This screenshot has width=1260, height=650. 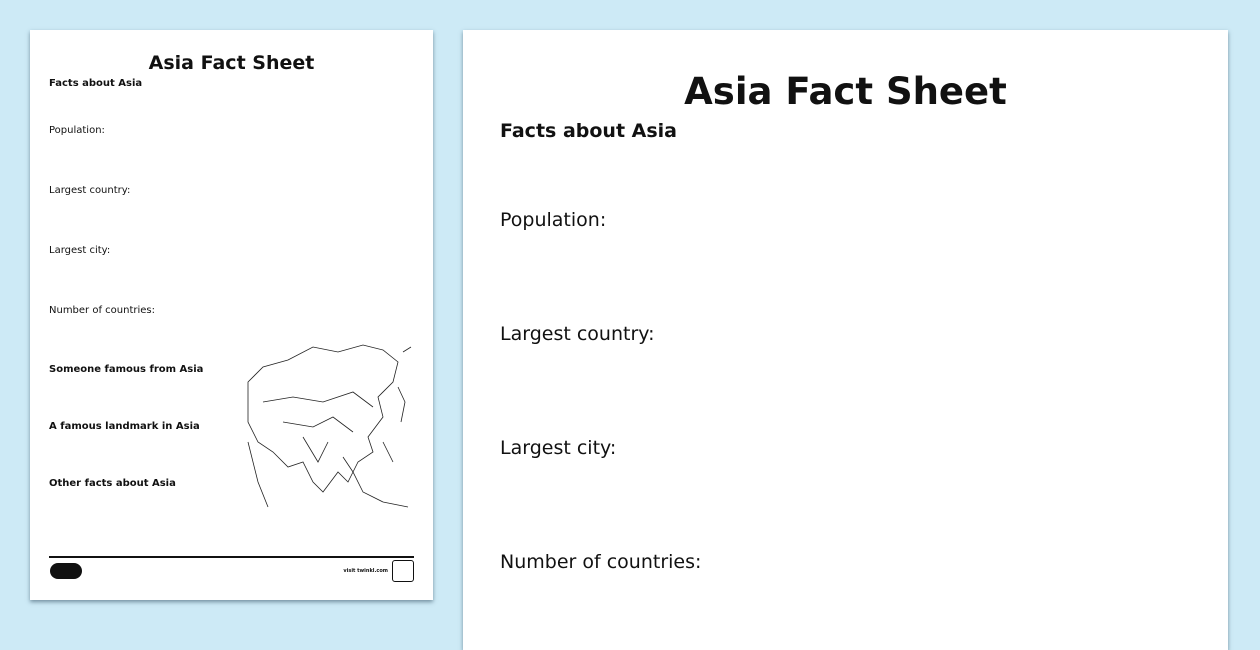 What do you see at coordinates (601, 562) in the screenshot?
I see `main-field-number-of-countries: Number of countries:` at bounding box center [601, 562].